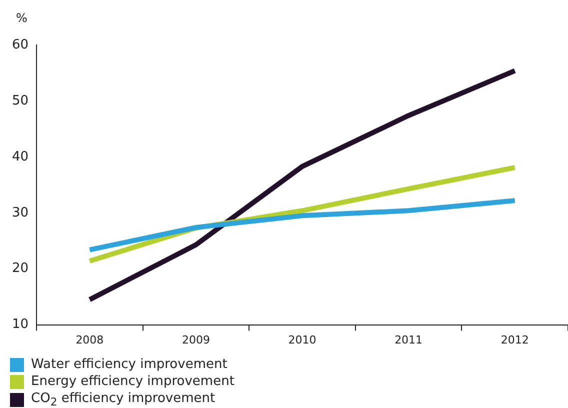 The height and width of the screenshot is (408, 568). What do you see at coordinates (20, 100) in the screenshot?
I see `y-tick-label: 50` at bounding box center [20, 100].